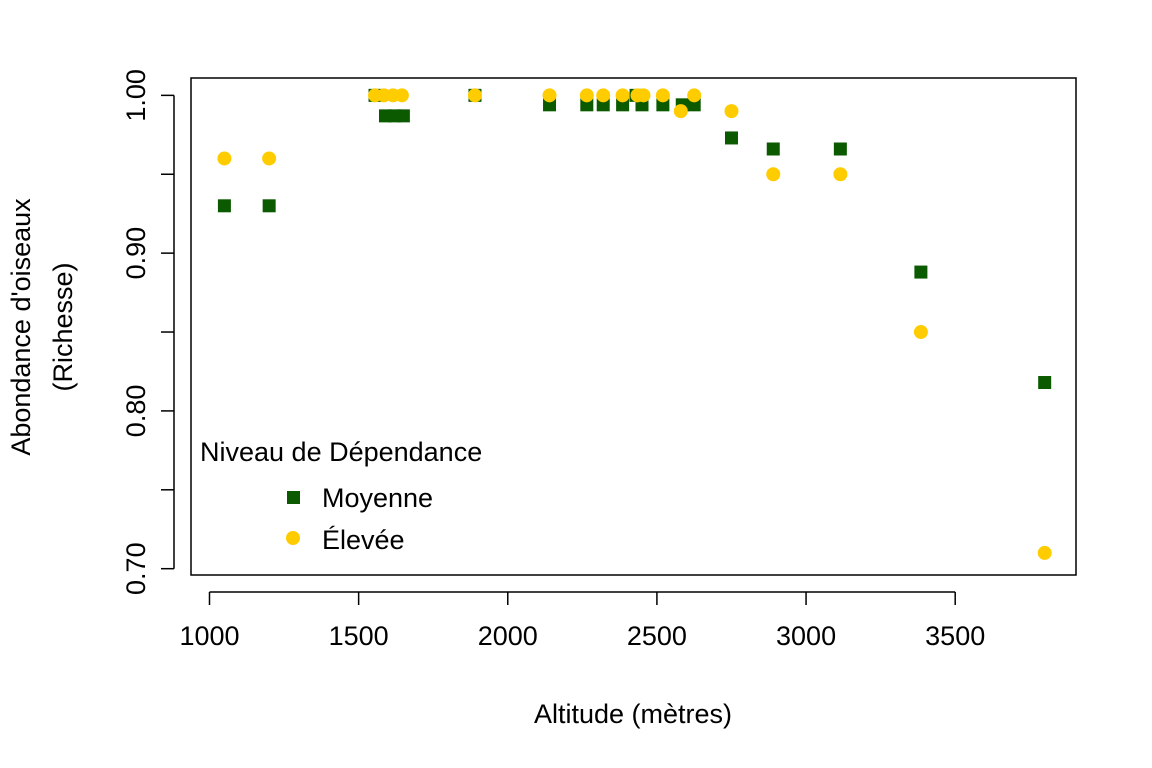 Image resolution: width=1152 pixels, height=768 pixels. Describe the element at coordinates (136, 95) in the screenshot. I see `y-tick-label: 1.00` at that location.